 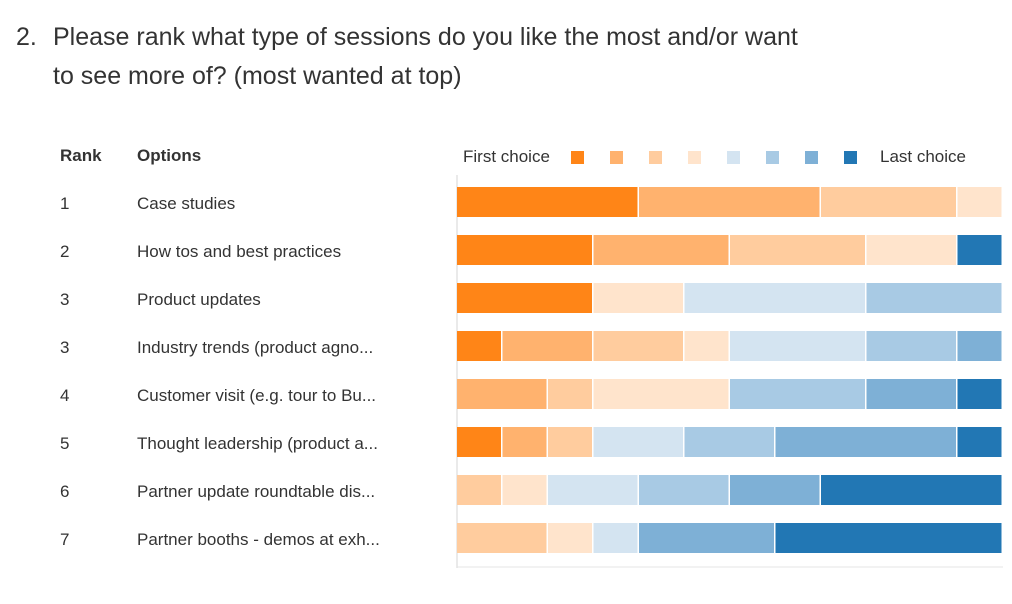 I want to click on row-rank: 5, so click(x=65, y=443).